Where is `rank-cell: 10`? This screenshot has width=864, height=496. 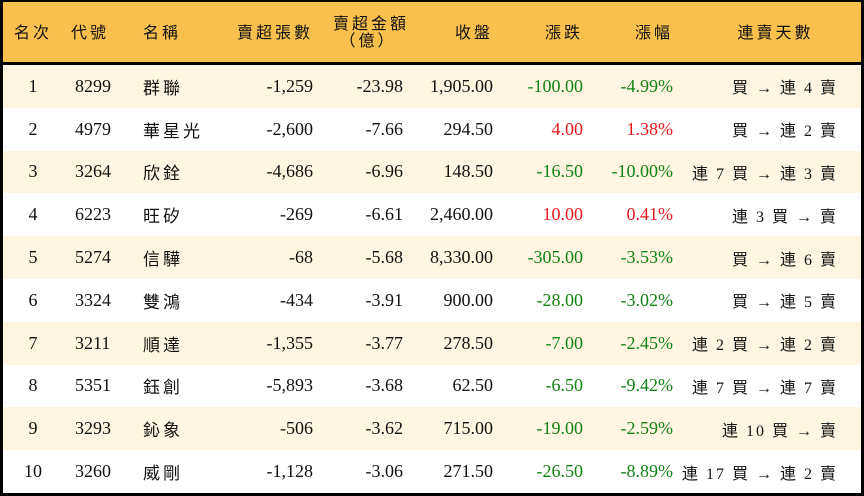 rank-cell: 10 is located at coordinates (33, 471).